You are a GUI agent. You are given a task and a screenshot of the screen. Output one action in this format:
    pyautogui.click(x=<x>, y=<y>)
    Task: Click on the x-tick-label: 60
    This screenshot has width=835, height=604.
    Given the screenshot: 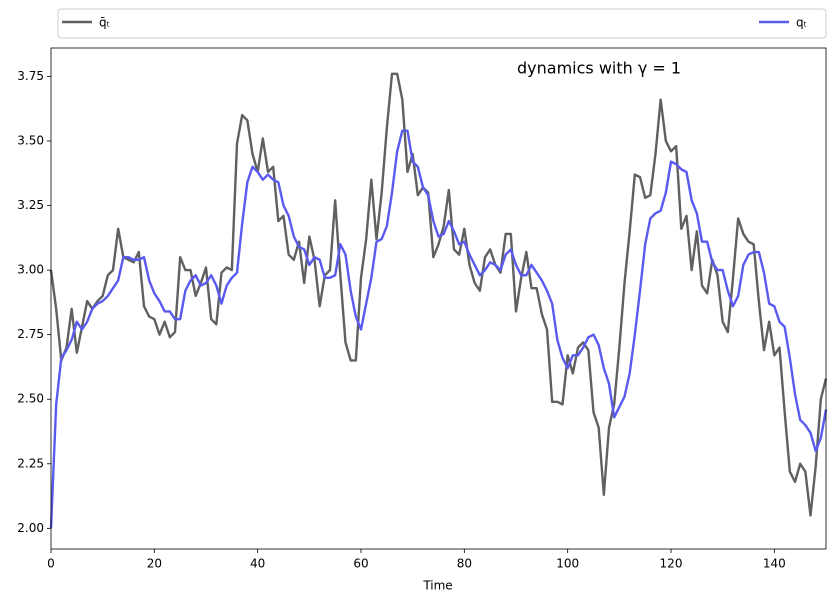 What is the action you would take?
    pyautogui.click(x=360, y=564)
    